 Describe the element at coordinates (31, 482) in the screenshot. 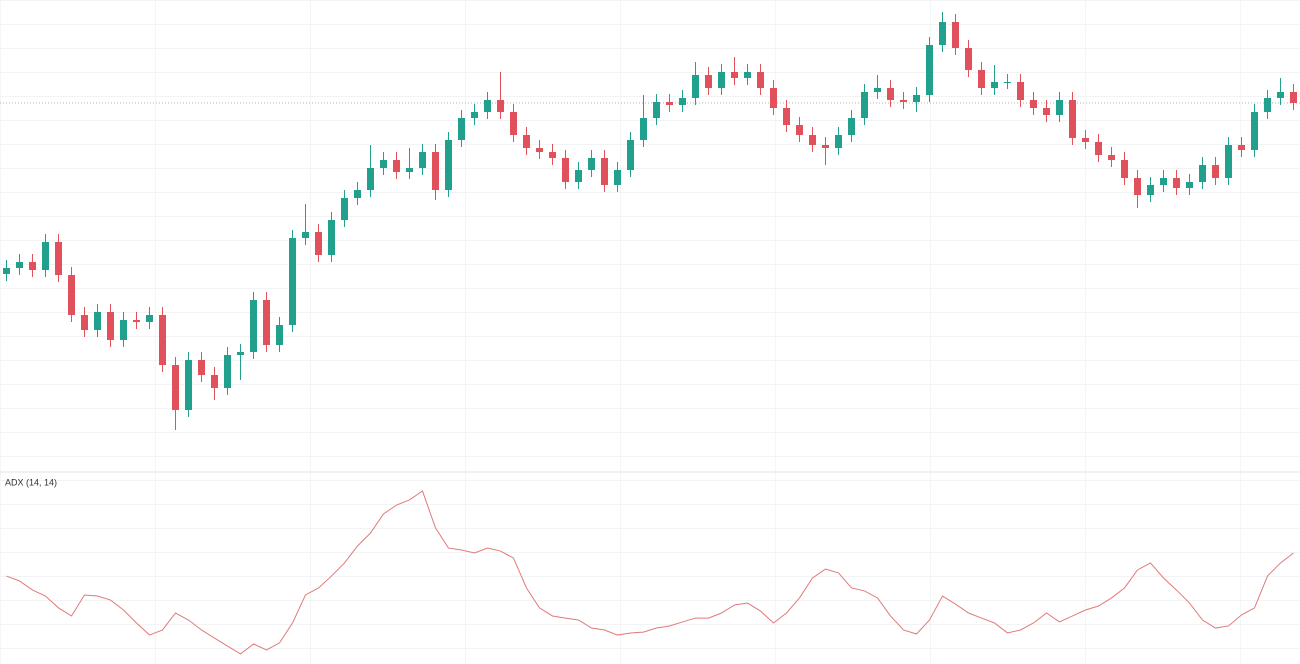

I see `indicator-title: ADX (14, 14)` at that location.